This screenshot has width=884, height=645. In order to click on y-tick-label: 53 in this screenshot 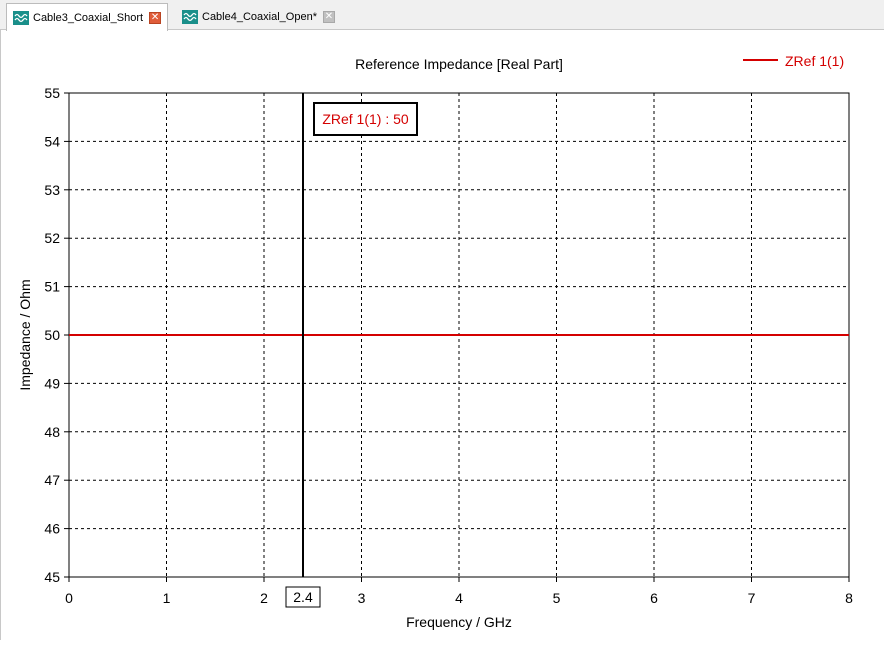, I will do `click(52, 190)`.